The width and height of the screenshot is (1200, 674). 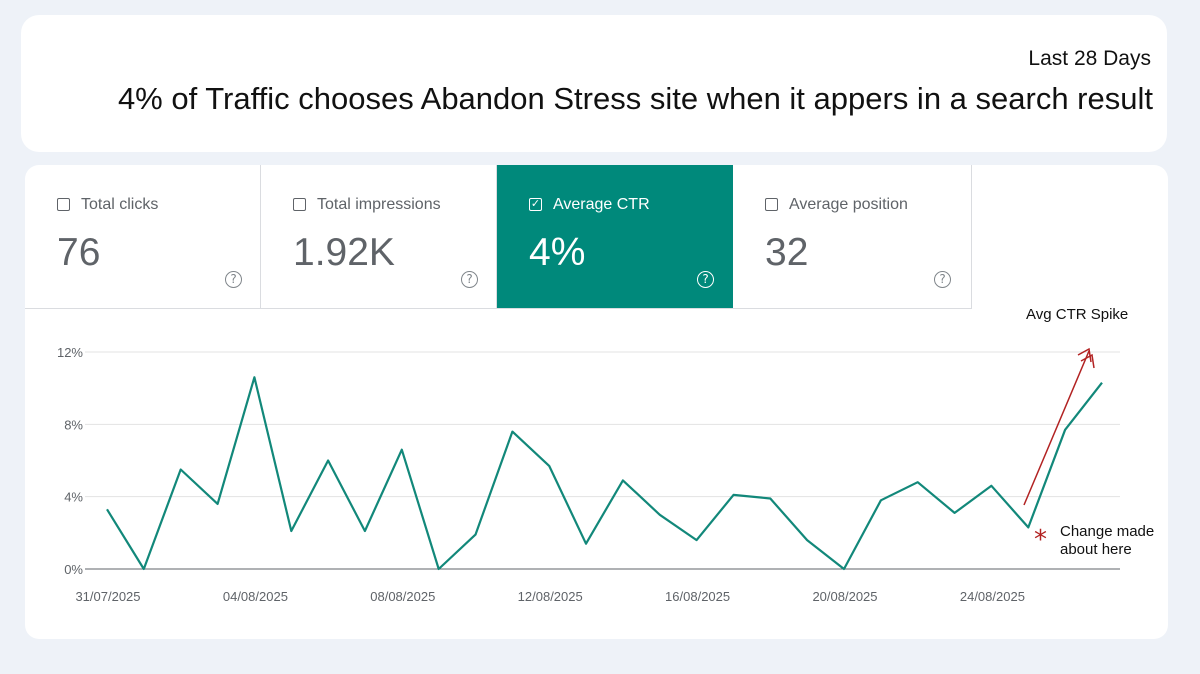 What do you see at coordinates (535, 204) in the screenshot?
I see `checkbox-checked-icon: ✓` at bounding box center [535, 204].